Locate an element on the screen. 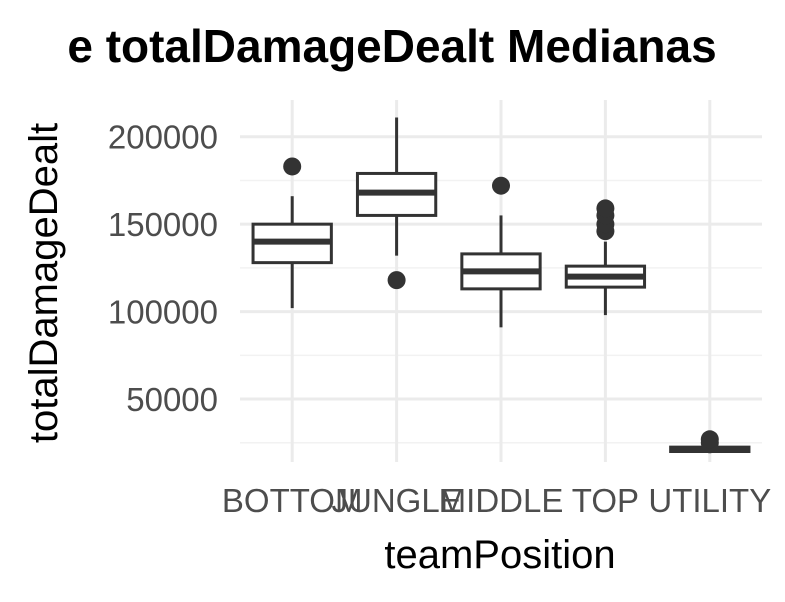 This screenshot has height=602, width=785. y-tick-label: 200000 is located at coordinates (163, 137).